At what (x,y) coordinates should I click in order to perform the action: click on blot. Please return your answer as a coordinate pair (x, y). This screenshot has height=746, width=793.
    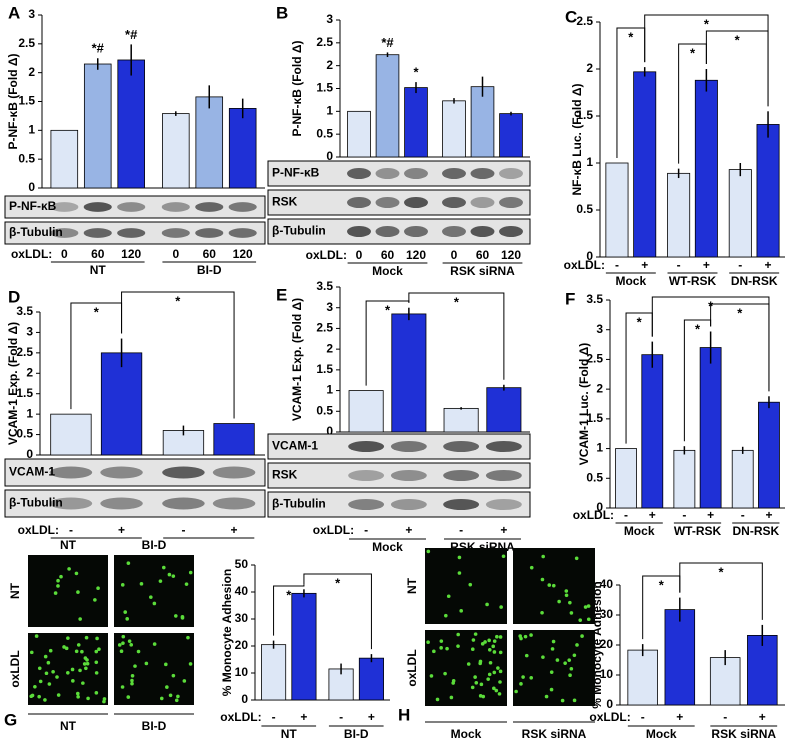
    Looking at the image, I should click on (135, 207).